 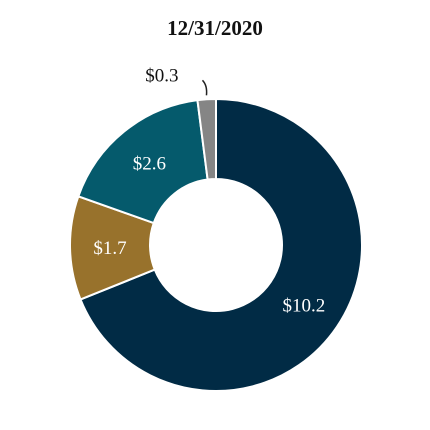 I want to click on chart-title: 12/31/2020, so click(x=215, y=28).